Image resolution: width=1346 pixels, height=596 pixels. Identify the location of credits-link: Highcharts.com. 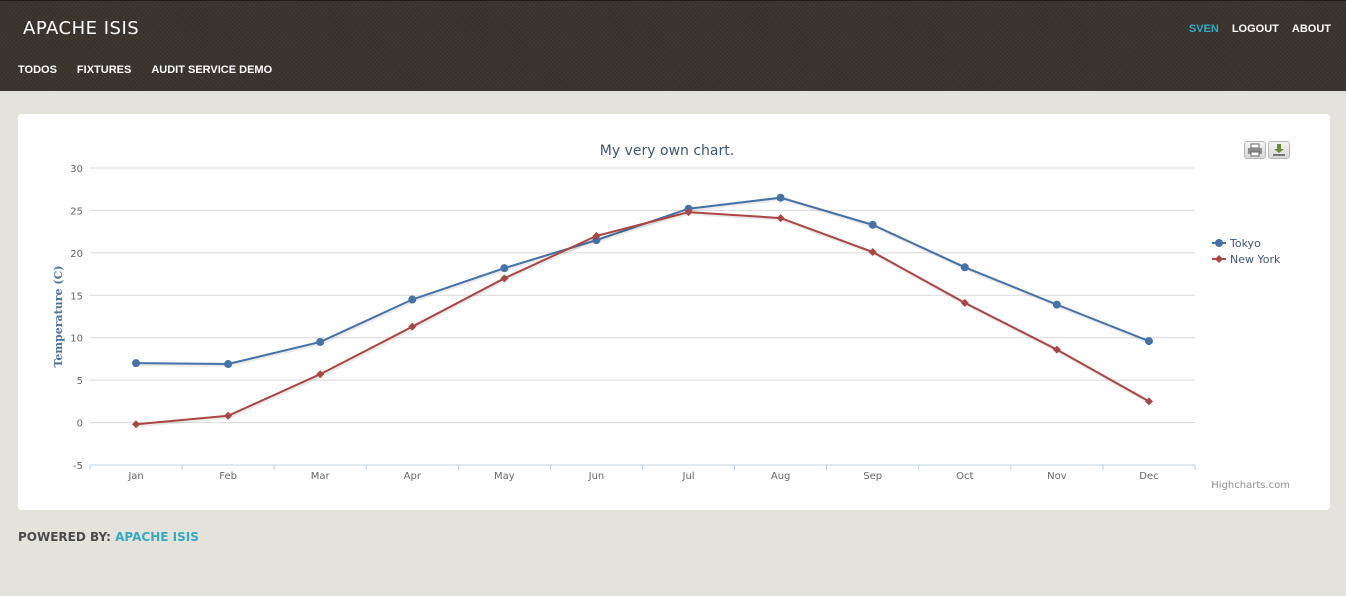
(1250, 485).